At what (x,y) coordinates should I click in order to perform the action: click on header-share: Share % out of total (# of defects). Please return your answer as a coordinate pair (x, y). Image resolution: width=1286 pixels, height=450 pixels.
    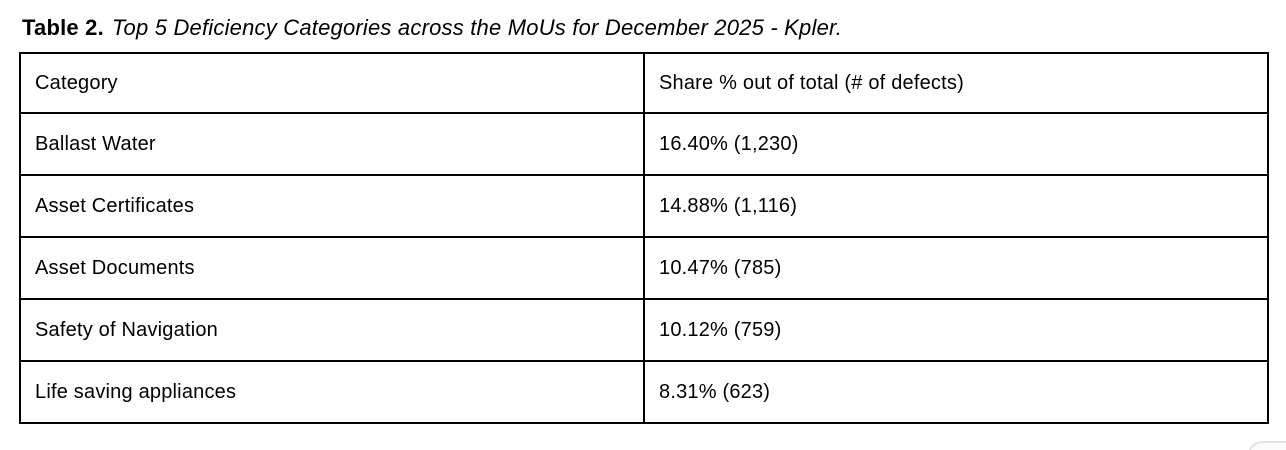
    Looking at the image, I should click on (956, 83).